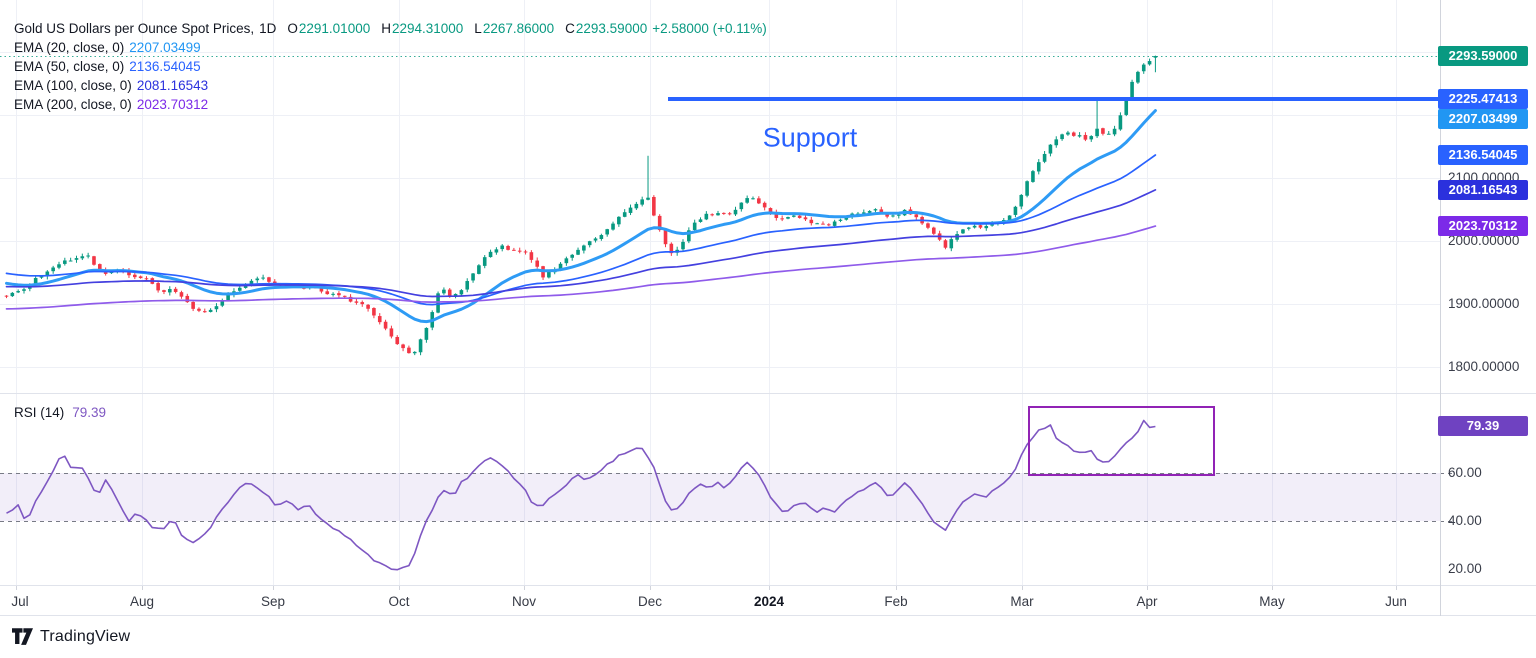 Image resolution: width=1536 pixels, height=658 pixels. I want to click on ema200-legend-row: EMA (200, close, 0) 2023.70312, so click(111, 104).